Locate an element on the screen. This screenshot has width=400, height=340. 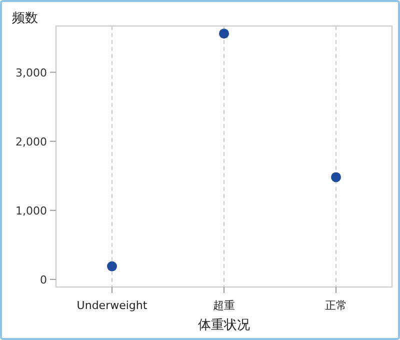
y-tick-label: 3,000 is located at coordinates (31, 73).